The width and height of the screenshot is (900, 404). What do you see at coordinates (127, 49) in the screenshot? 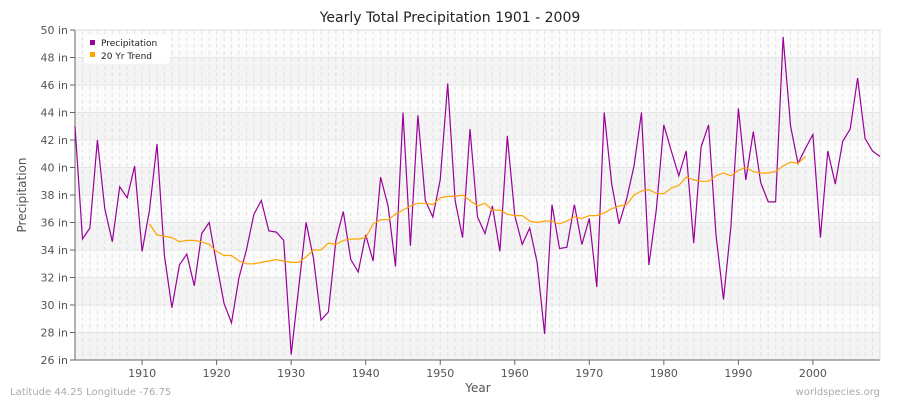
I see `legend: Precipitation 20 Yr Trend` at bounding box center [127, 49].